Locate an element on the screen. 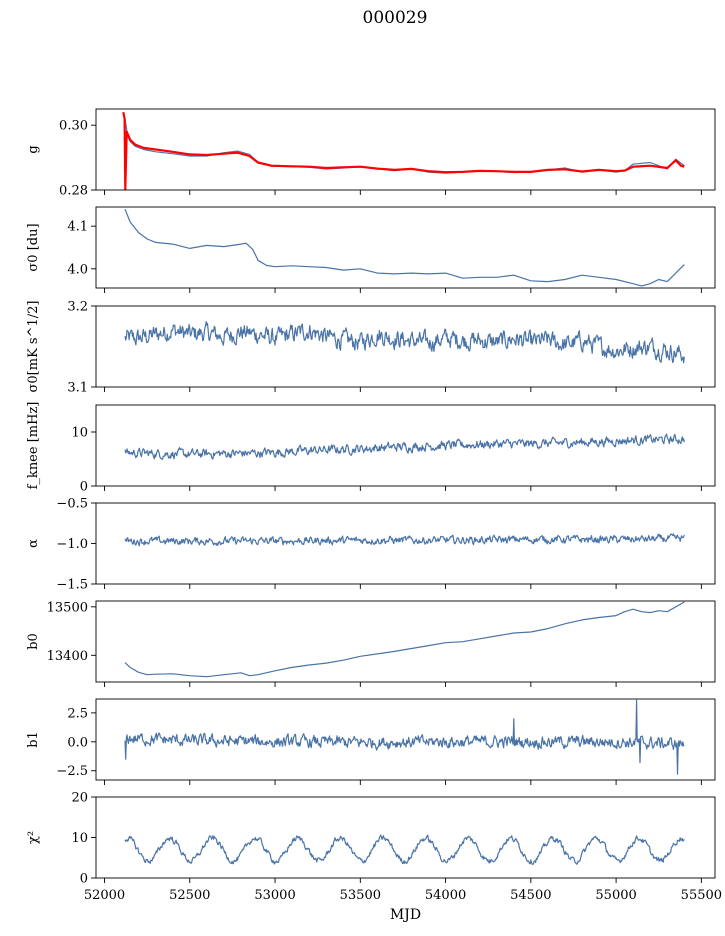 This screenshot has height=936, width=725. panel-sigma0_du: 4.0 4.1 σ0 [du] is located at coordinates (371, 249).